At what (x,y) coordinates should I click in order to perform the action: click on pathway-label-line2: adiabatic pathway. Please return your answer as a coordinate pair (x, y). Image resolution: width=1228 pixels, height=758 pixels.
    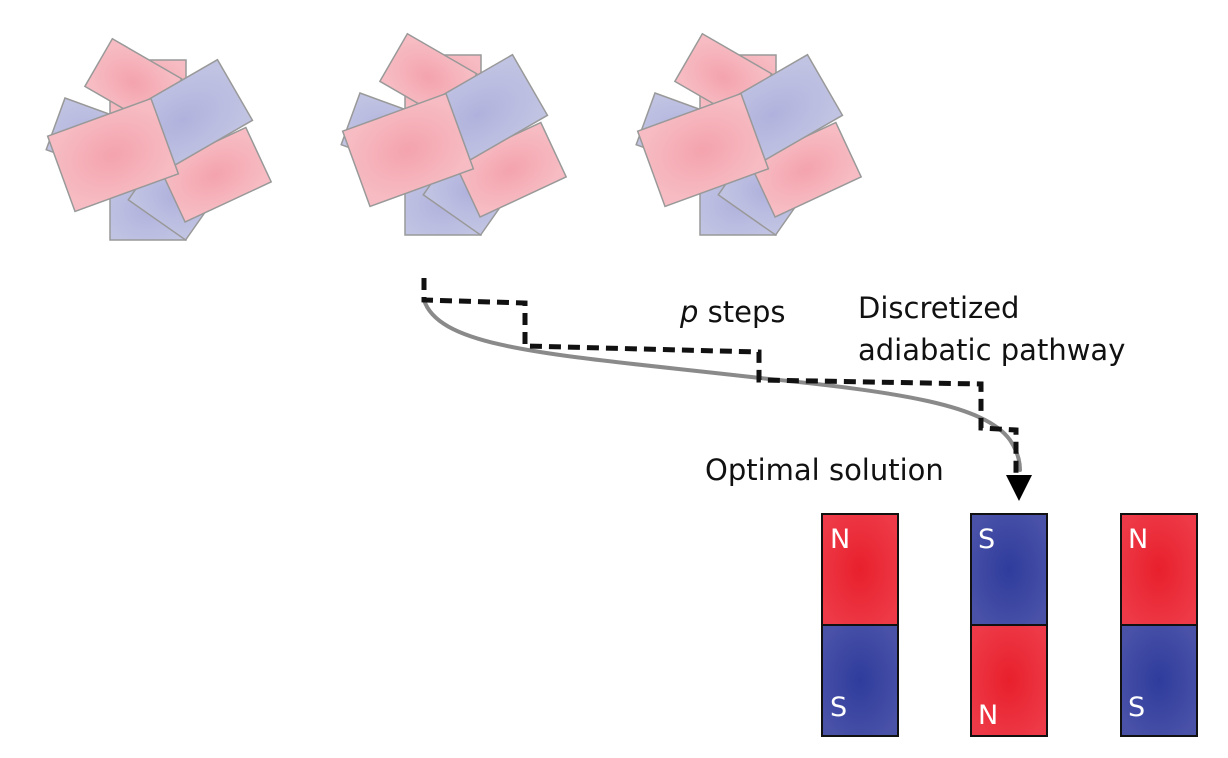
    Looking at the image, I should click on (991, 350).